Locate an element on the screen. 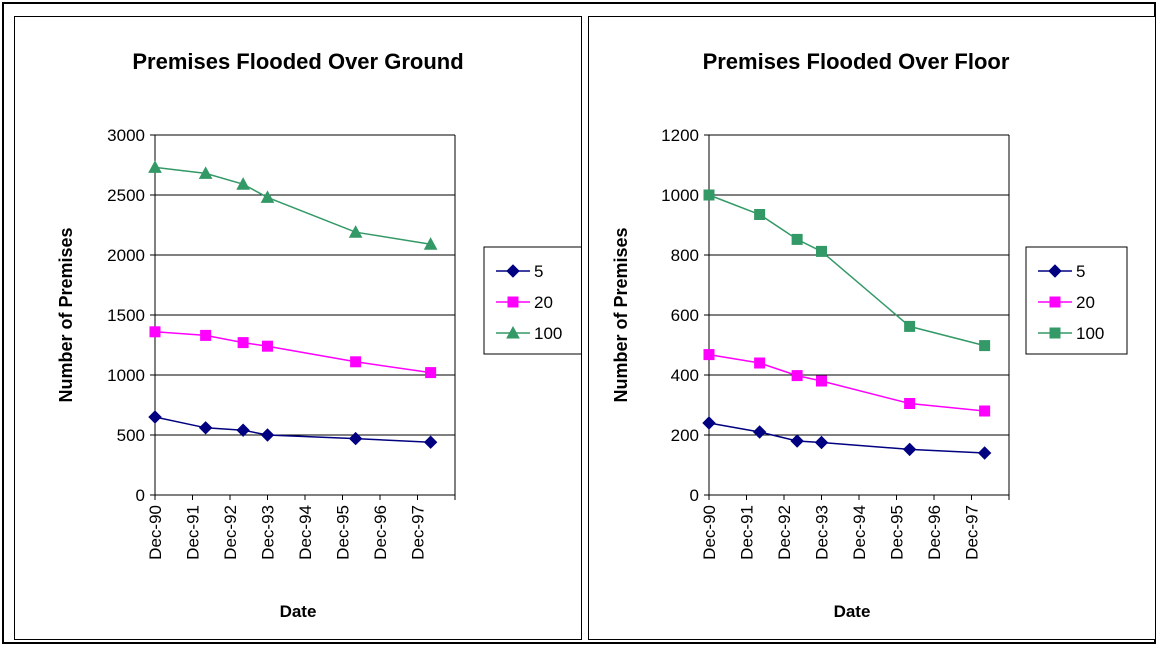 The height and width of the screenshot is (648, 1160). x-axis-label-floor: Date is located at coordinates (852, 611).